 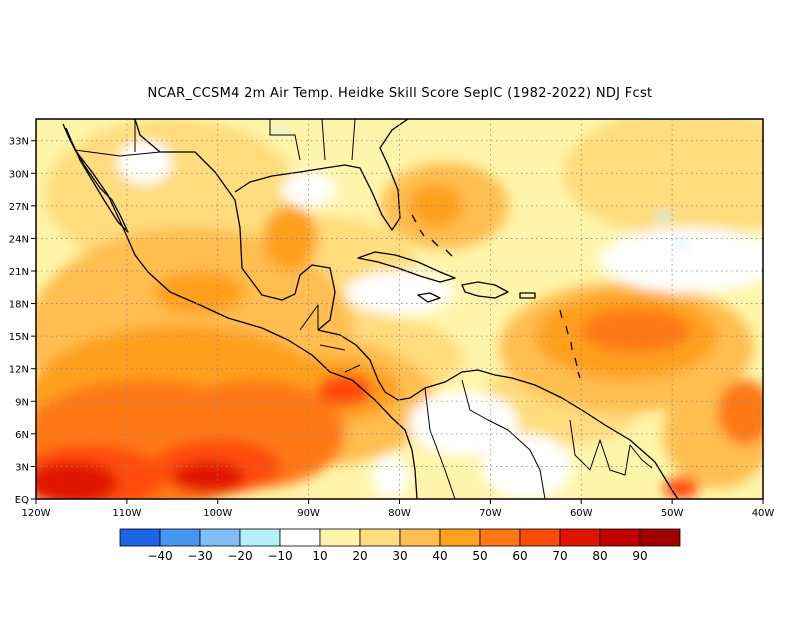 I want to click on x-tick-label: 60W, so click(x=581, y=513).